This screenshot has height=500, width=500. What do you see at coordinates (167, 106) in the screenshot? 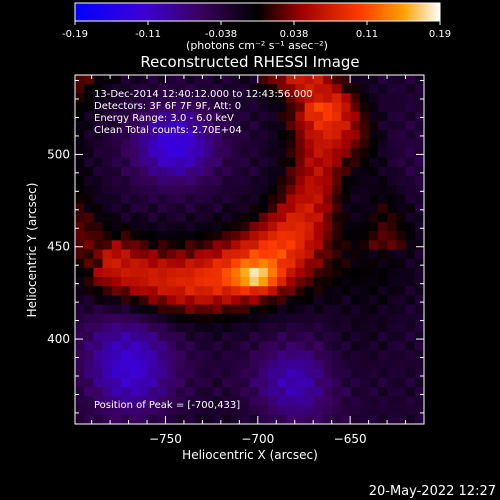
I see `info-detectors: Detectors: 3F 6F 7F 9F, Att: 0` at bounding box center [167, 106].